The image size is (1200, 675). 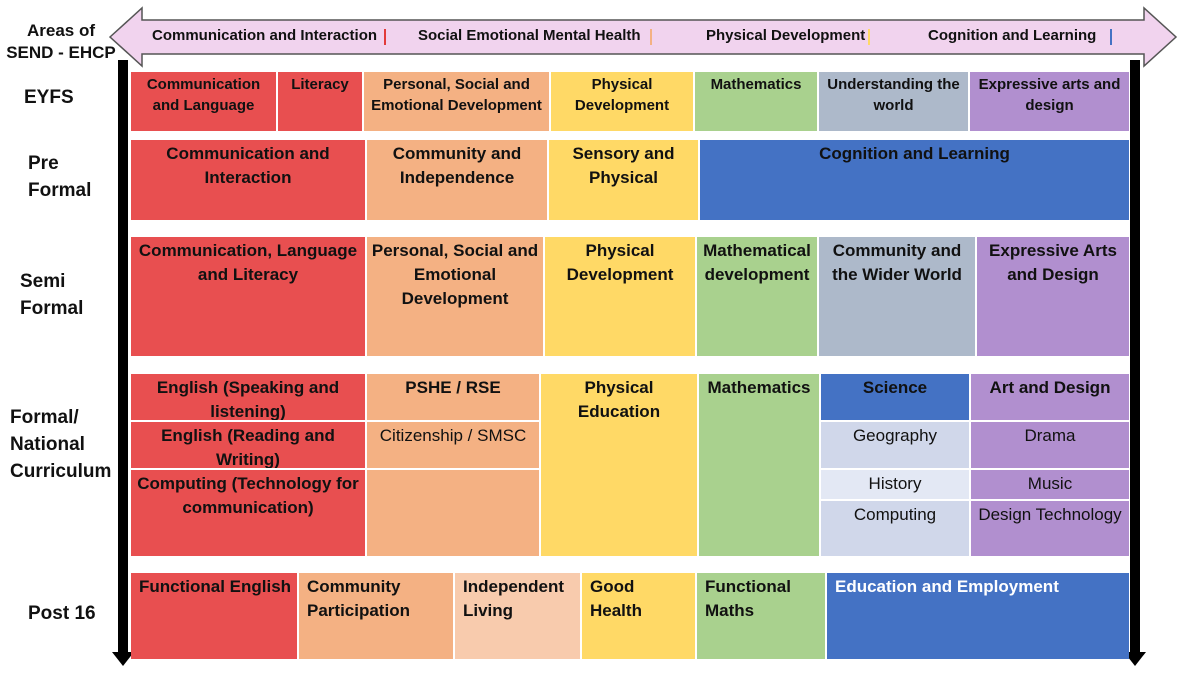 What do you see at coordinates (203, 101) in the screenshot?
I see `eyfs-communication-language: Communication and Language` at bounding box center [203, 101].